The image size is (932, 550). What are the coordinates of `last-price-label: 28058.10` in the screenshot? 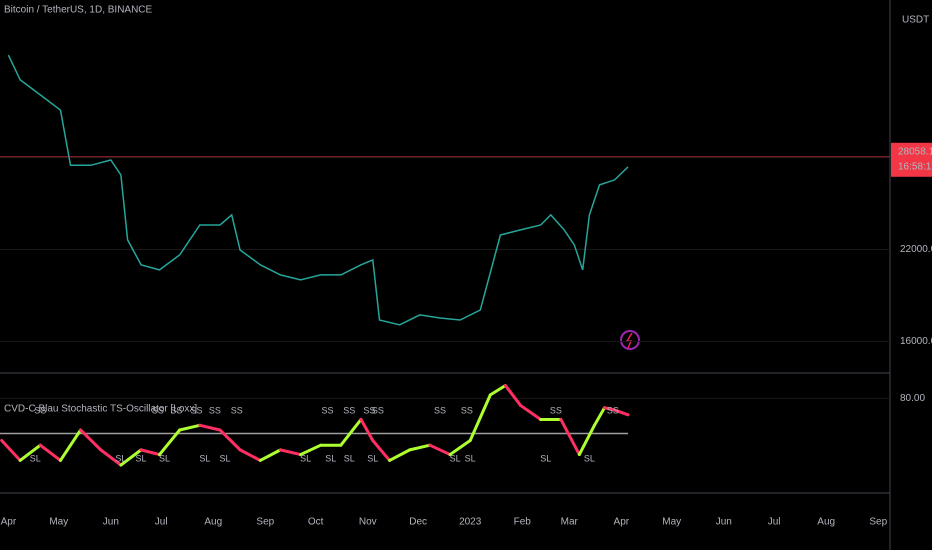 It's located at (915, 151).